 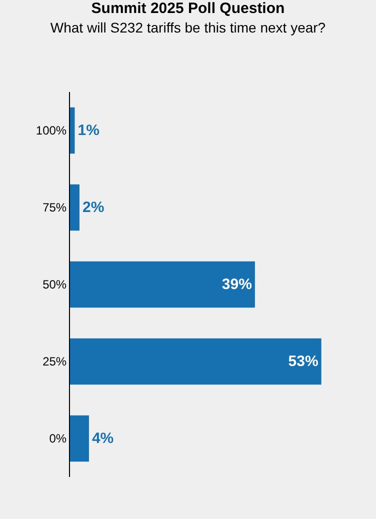 I want to click on data-label: 53%, so click(x=303, y=361).